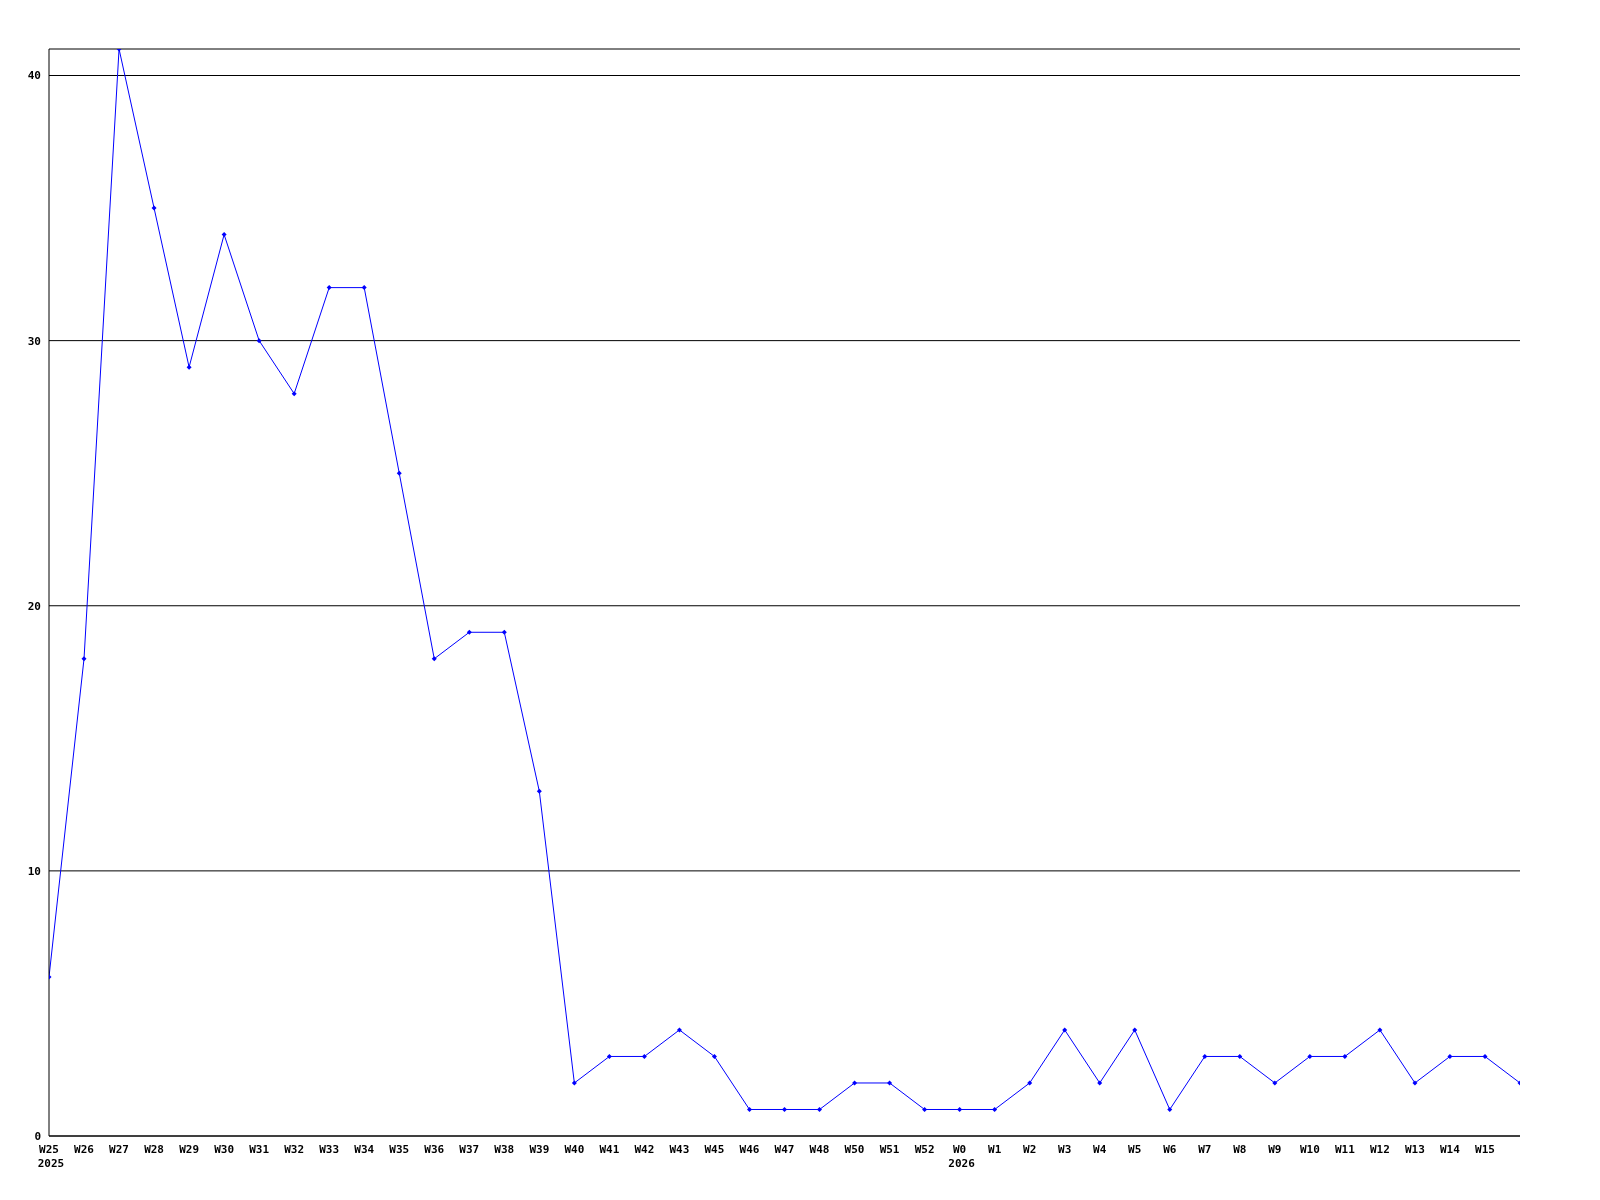 The width and height of the screenshot is (1600, 1200). What do you see at coordinates (119, 1149) in the screenshot?
I see `x-tick-label: W27` at bounding box center [119, 1149].